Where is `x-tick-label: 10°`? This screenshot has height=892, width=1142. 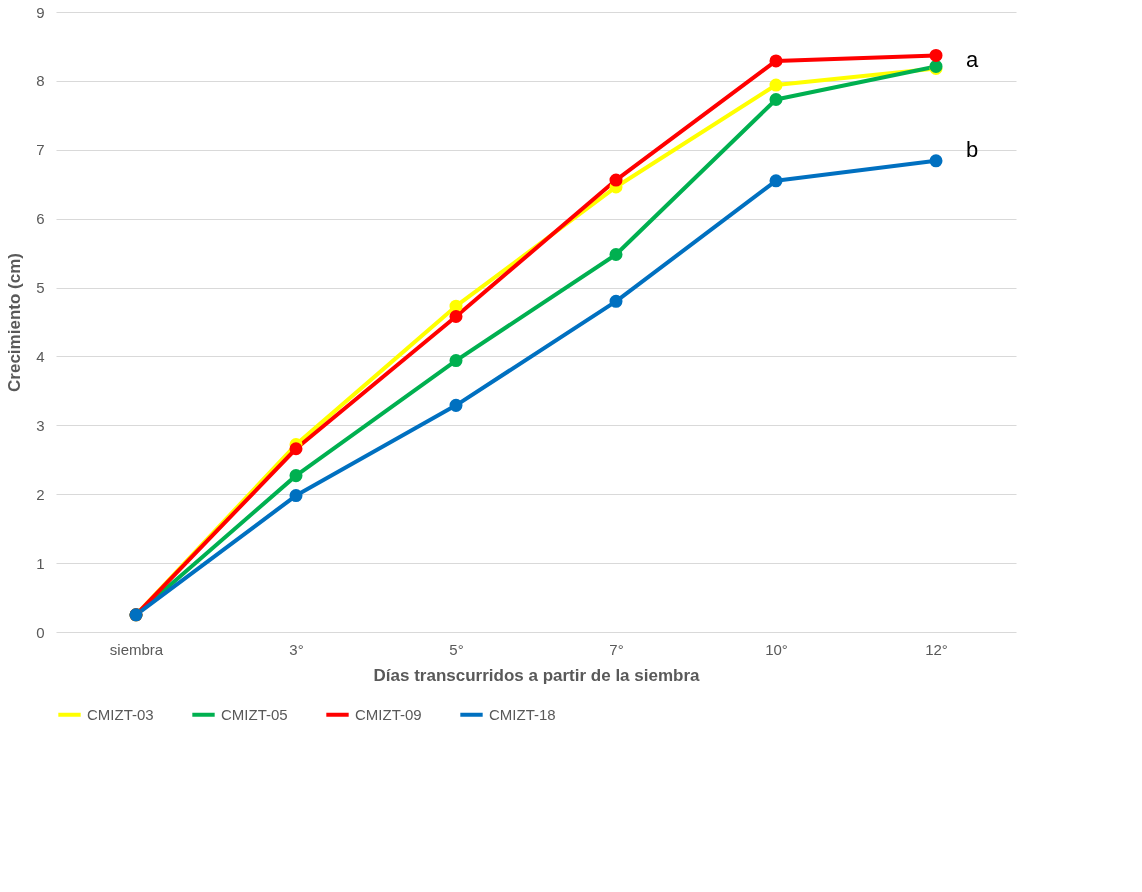
x-tick-label: 10° is located at coordinates (776, 649).